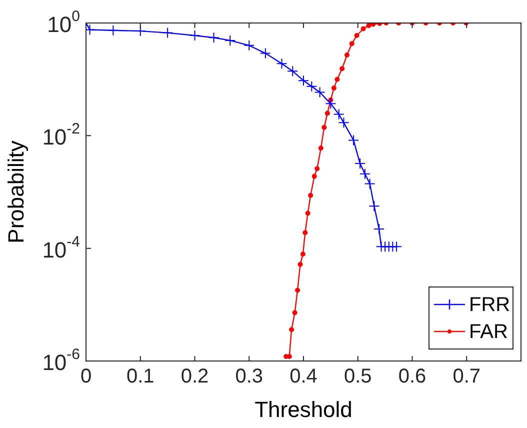 The image size is (527, 428). Describe the element at coordinates (466, 377) in the screenshot. I see `x-tick-label: 0.7` at that location.